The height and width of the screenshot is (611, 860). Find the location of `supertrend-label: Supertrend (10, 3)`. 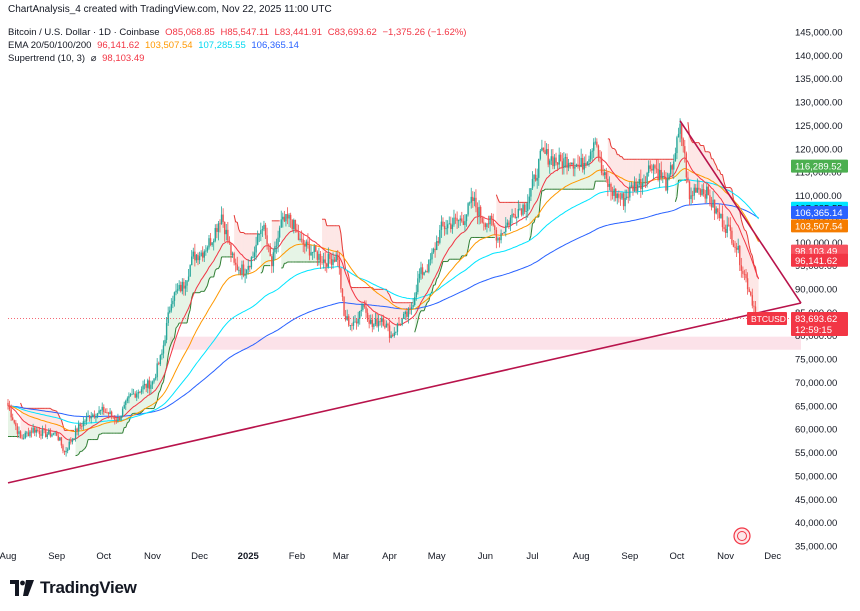

supertrend-label: Supertrend (10, 3) is located at coordinates (47, 58).